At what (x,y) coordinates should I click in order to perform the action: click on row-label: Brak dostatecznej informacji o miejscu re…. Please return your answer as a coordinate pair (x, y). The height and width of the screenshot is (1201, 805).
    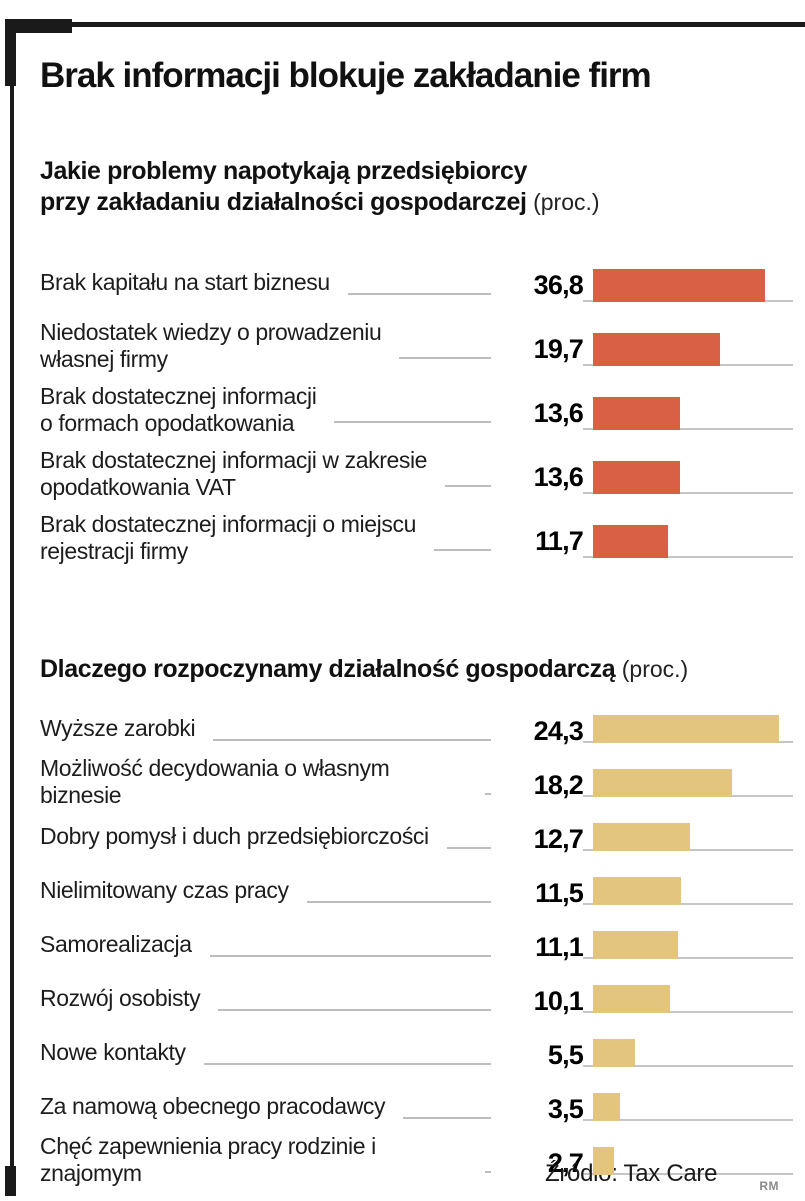
    Looking at the image, I should click on (228, 537).